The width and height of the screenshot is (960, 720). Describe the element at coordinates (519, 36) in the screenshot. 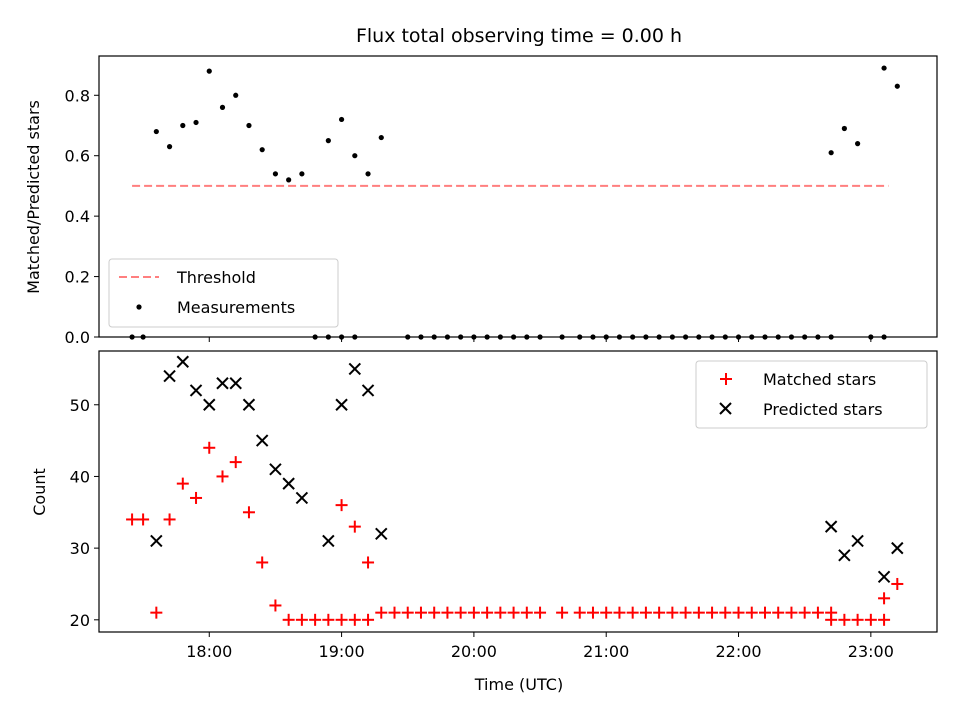

I see `figure-title: Flux total observing time = 0.00 h` at that location.